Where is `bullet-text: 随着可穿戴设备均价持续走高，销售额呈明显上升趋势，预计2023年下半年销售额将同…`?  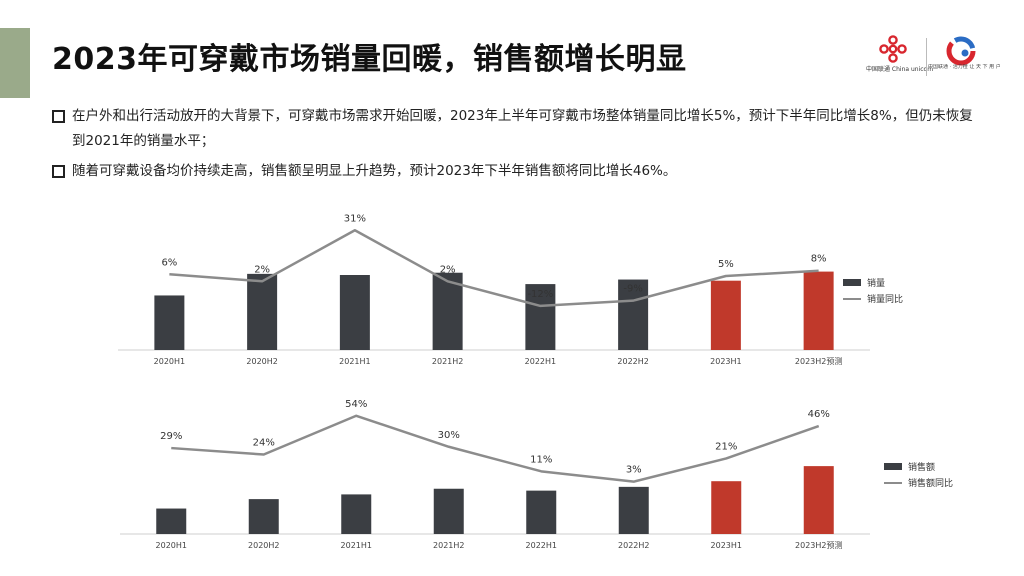 bullet-text: 随着可穿戴设备均价持续走高，销售额呈明显上升趋势，预计2023年下半年销售额将同… is located at coordinates (374, 171).